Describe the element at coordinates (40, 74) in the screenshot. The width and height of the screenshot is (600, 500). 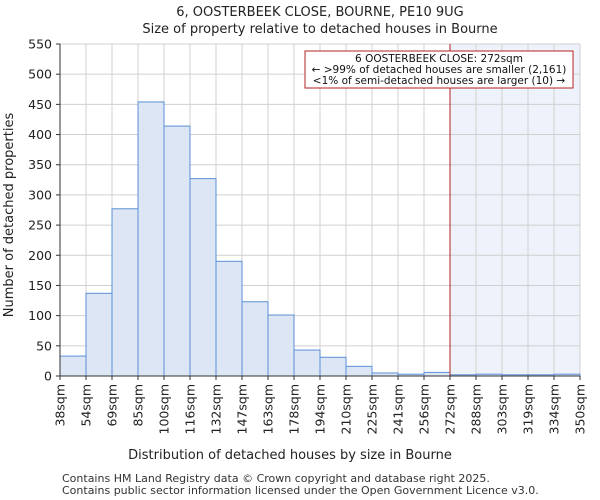
I see `y-tick-label-10: 500` at that location.